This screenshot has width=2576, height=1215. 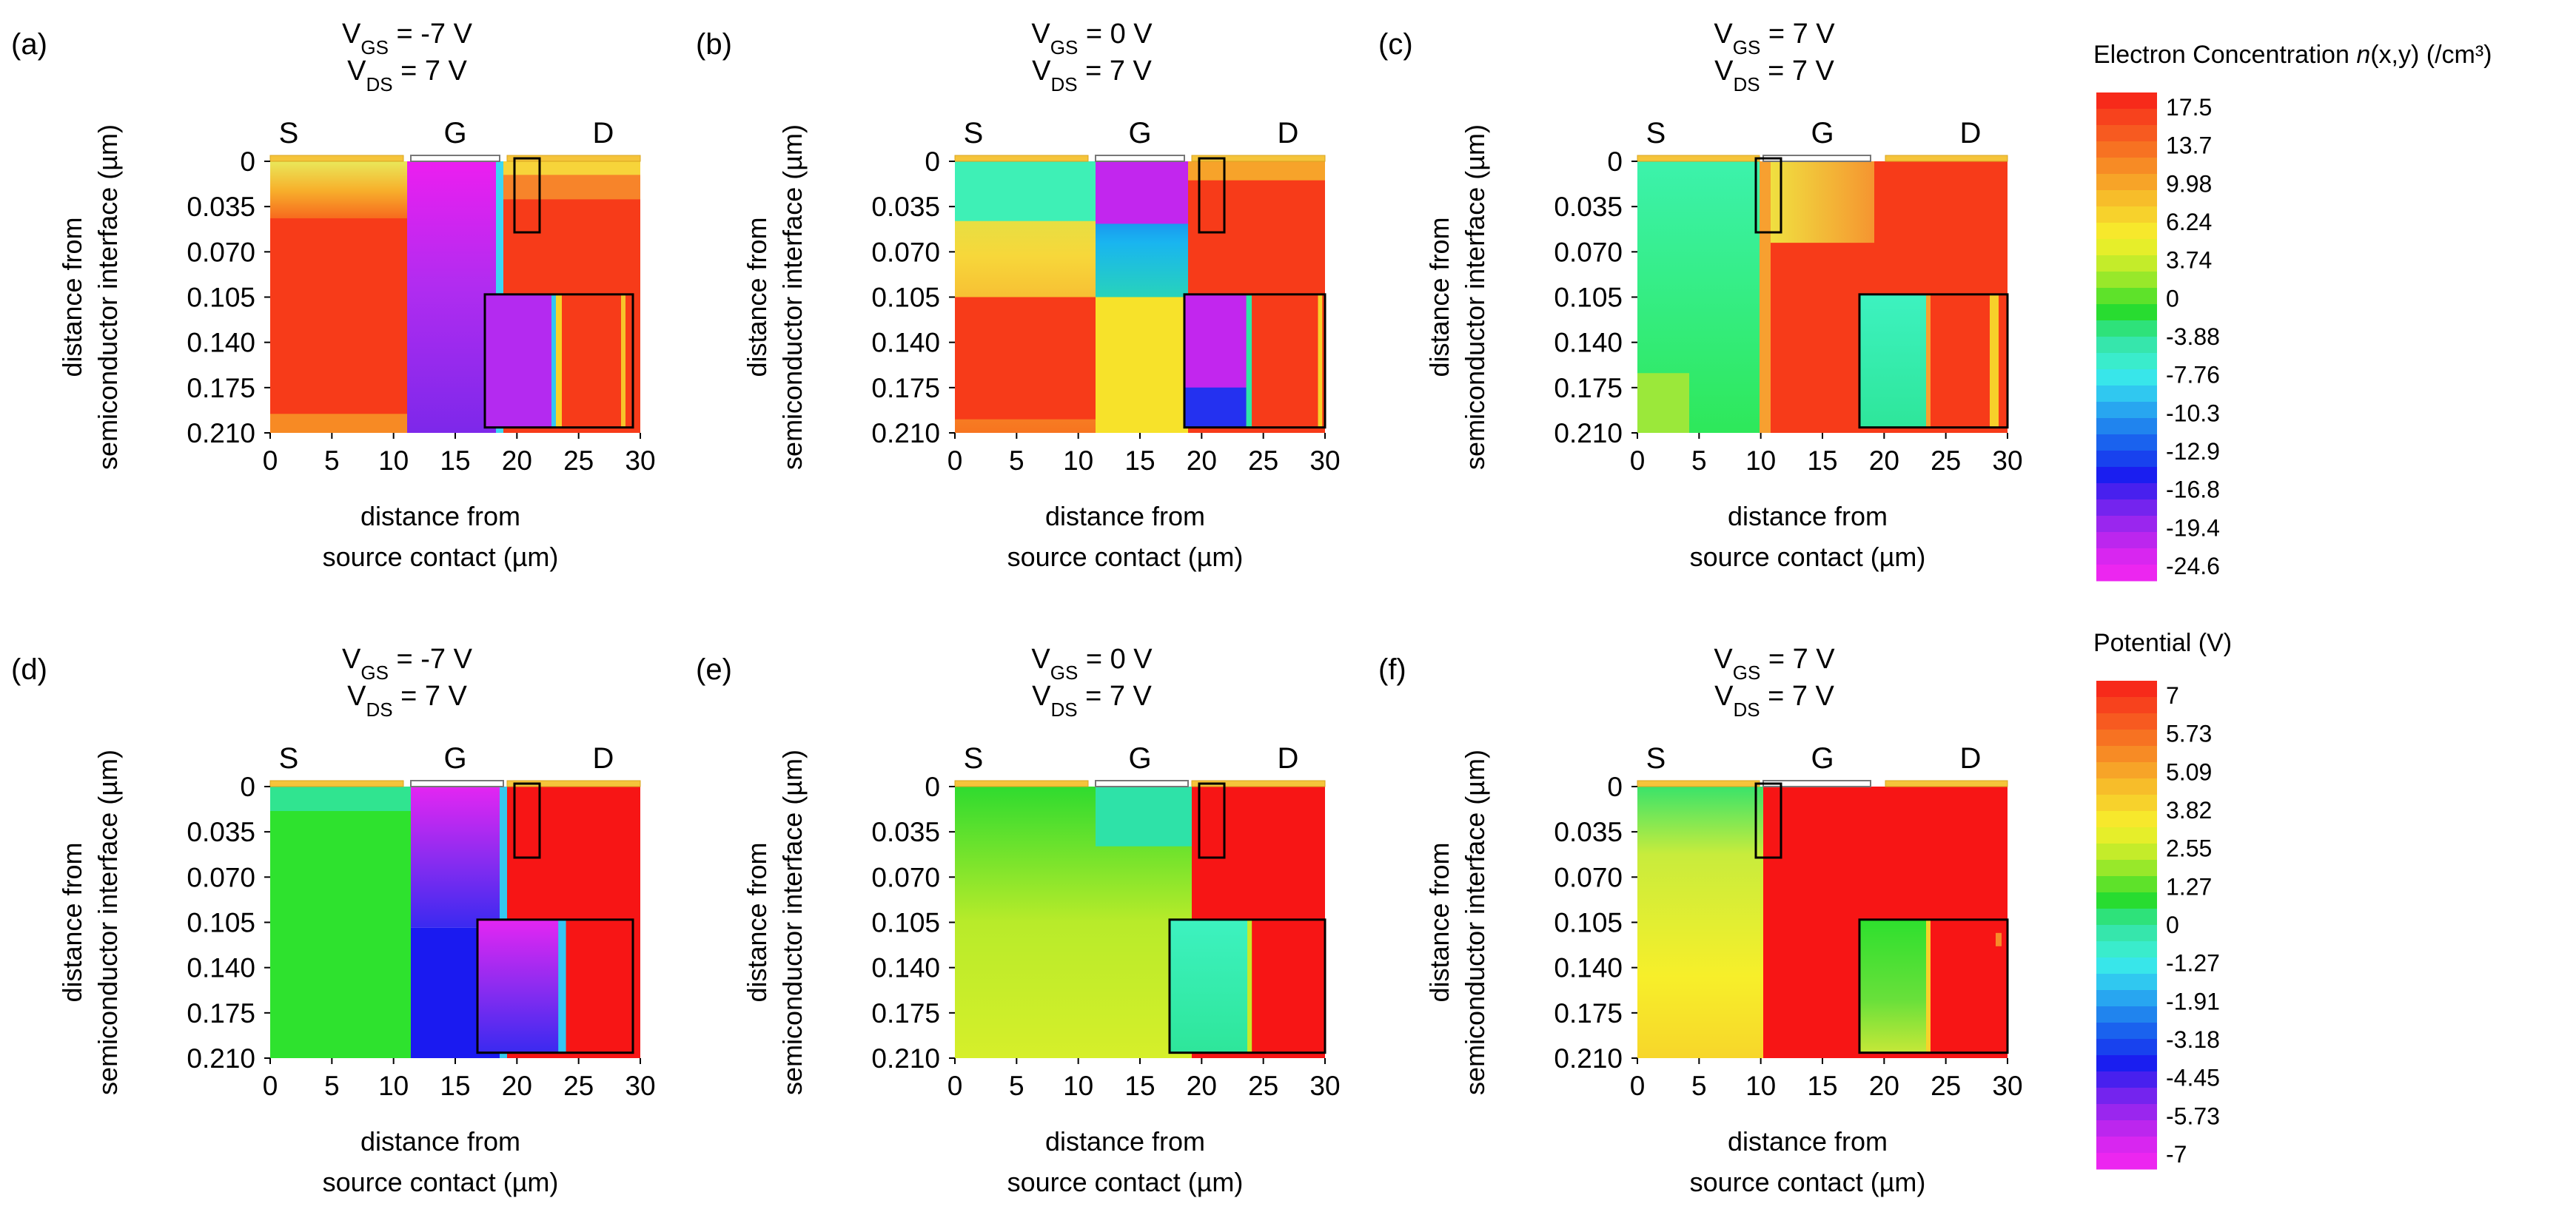 I want to click on colorbar-tick-label: -10.3, so click(x=2193, y=413).